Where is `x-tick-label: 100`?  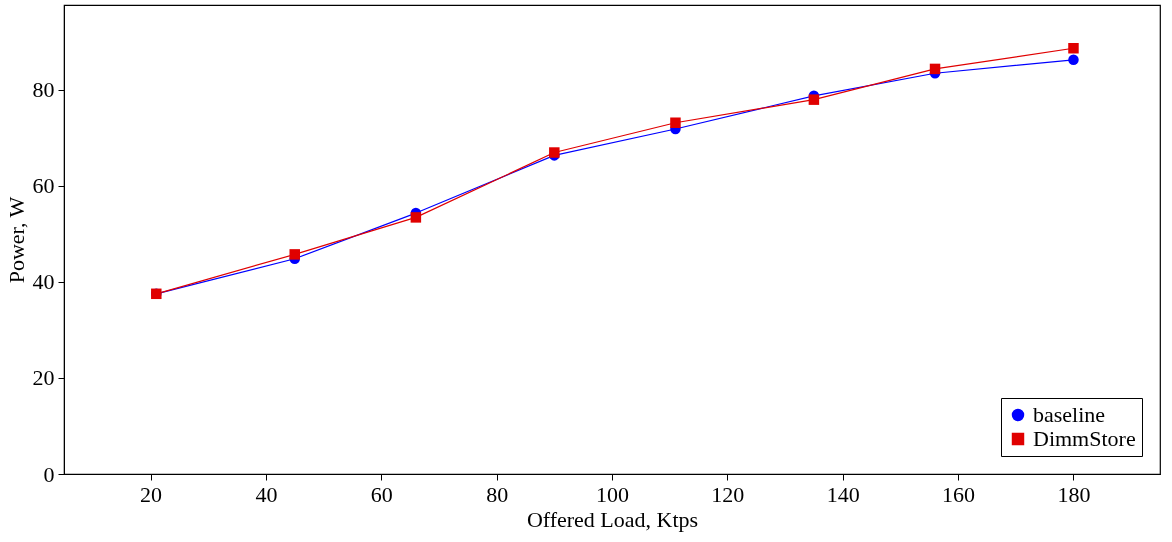 x-tick-label: 100 is located at coordinates (612, 494).